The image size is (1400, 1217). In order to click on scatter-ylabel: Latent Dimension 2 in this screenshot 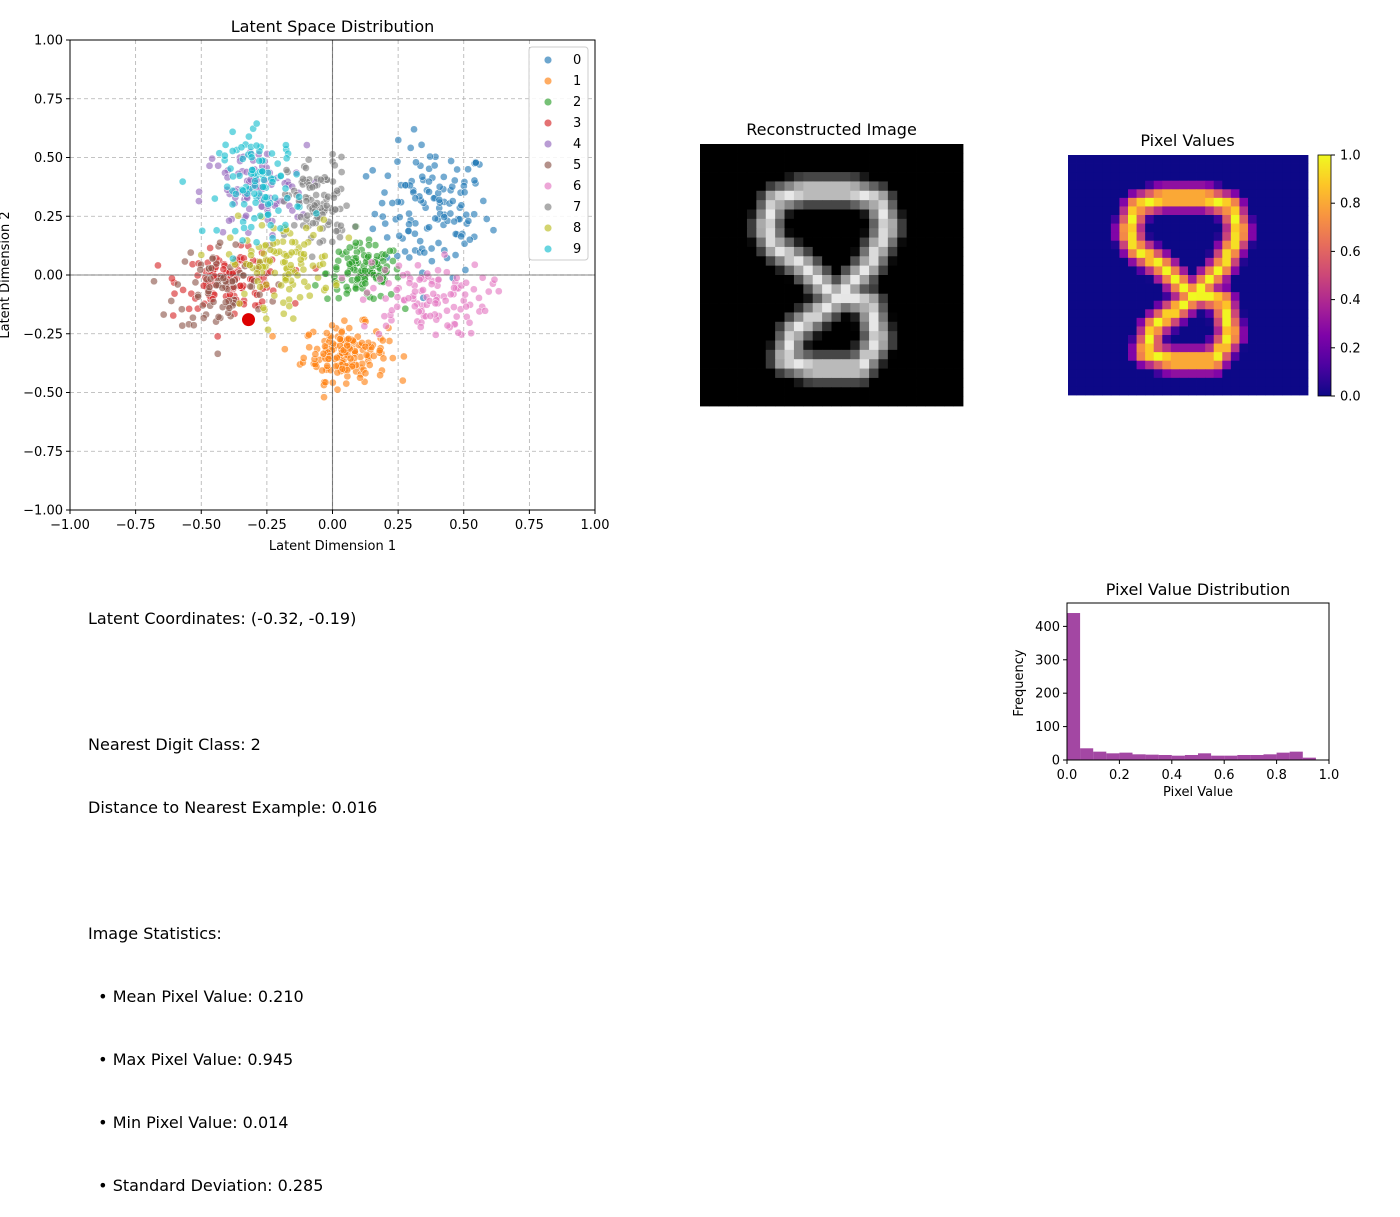, I will do `click(6, 274)`.